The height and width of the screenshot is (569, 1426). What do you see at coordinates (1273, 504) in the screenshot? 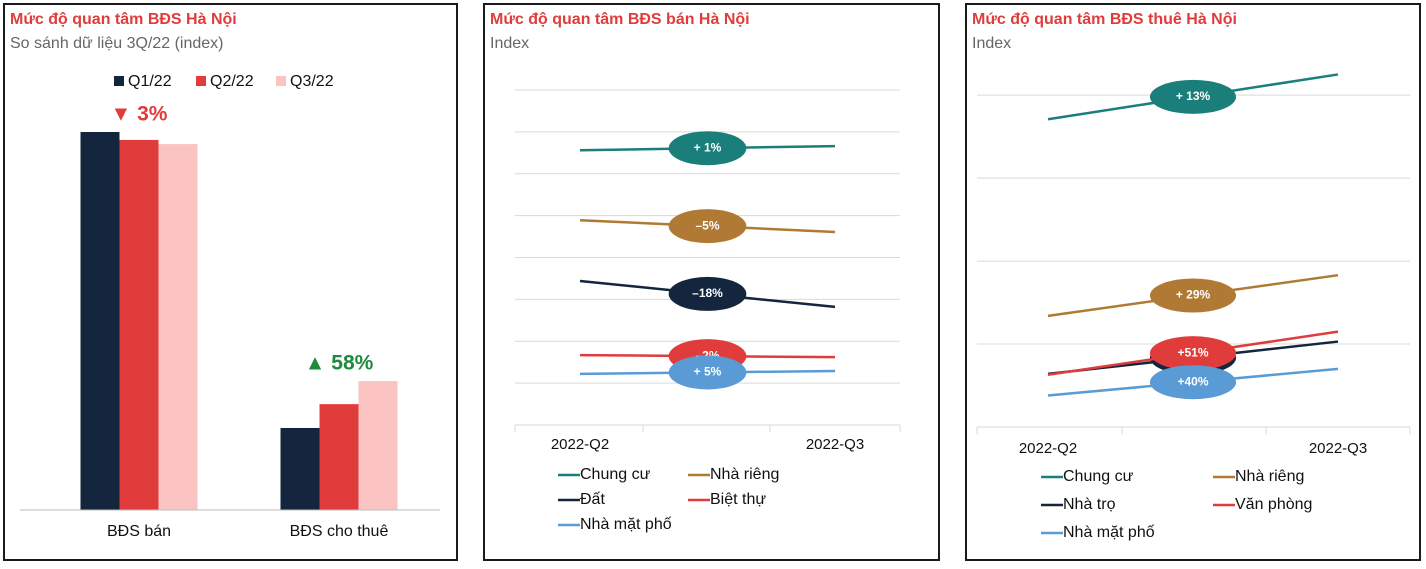
I see `legend-label: Văn phòng` at bounding box center [1273, 504].